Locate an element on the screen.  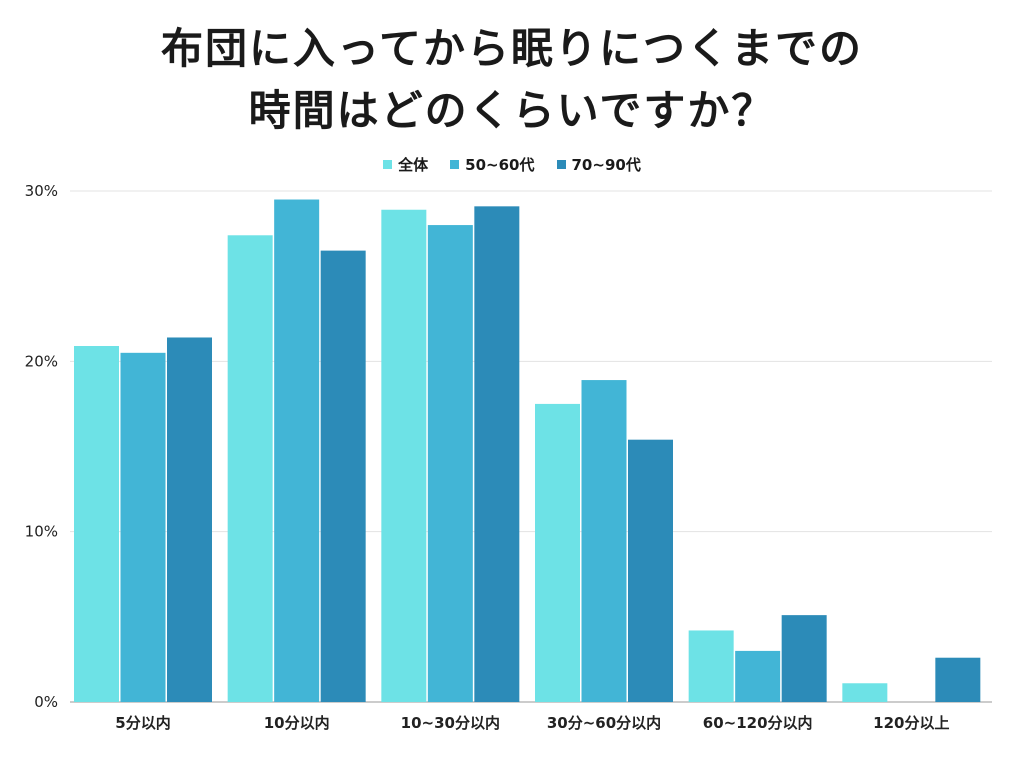
y-tick-label: 20% is located at coordinates (41, 361).